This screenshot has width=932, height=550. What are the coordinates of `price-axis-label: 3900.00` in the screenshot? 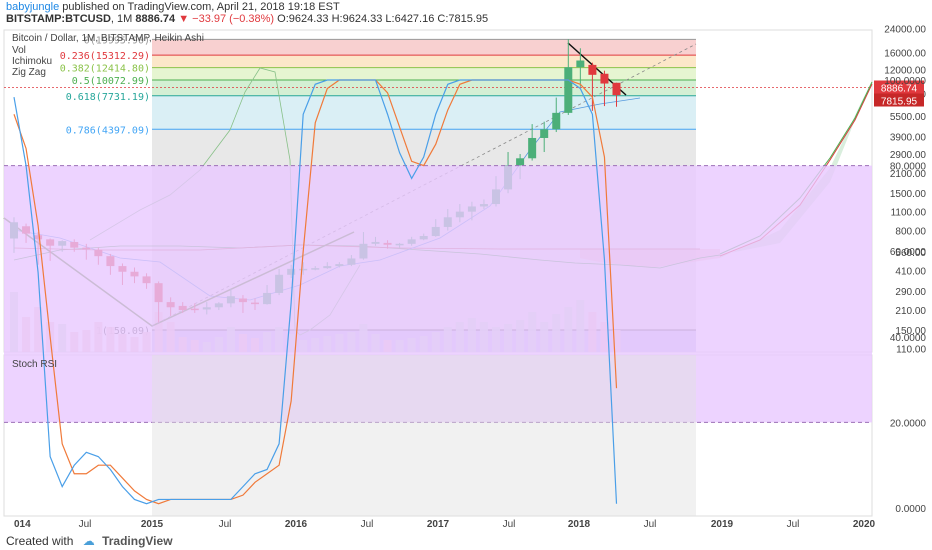 It's located at (908, 137).